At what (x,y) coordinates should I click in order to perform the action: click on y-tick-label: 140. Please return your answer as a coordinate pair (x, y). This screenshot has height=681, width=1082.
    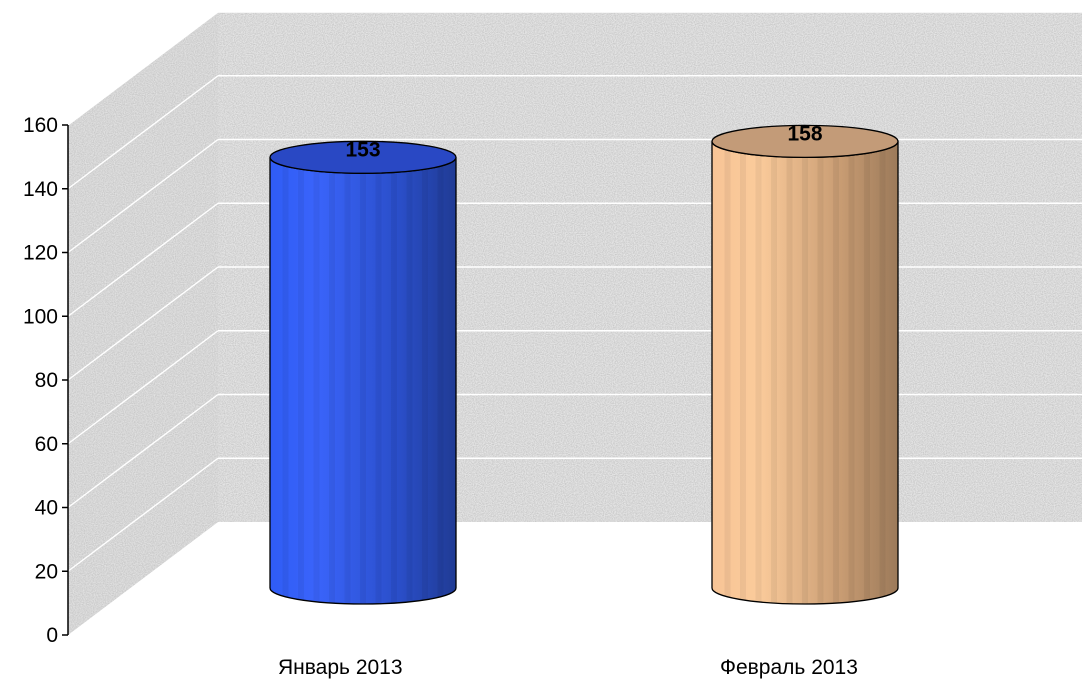
    Looking at the image, I should click on (40, 189).